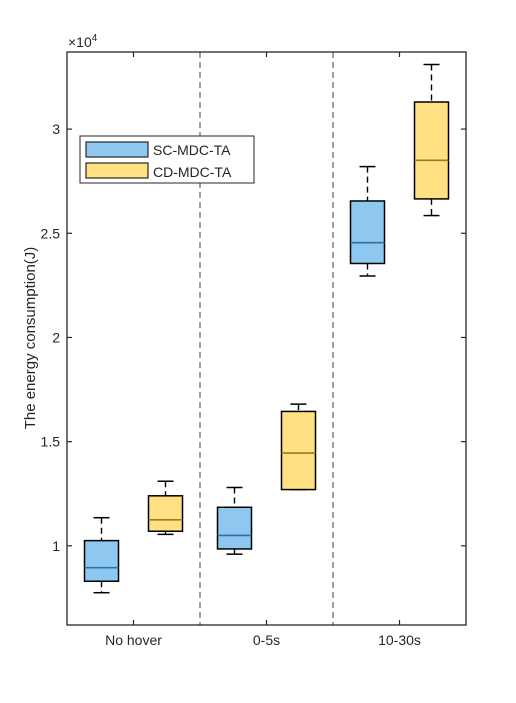 Image resolution: width=516 pixels, height=703 pixels. Describe the element at coordinates (51, 233) in the screenshot. I see `y-tick-label: 2.5` at that location.